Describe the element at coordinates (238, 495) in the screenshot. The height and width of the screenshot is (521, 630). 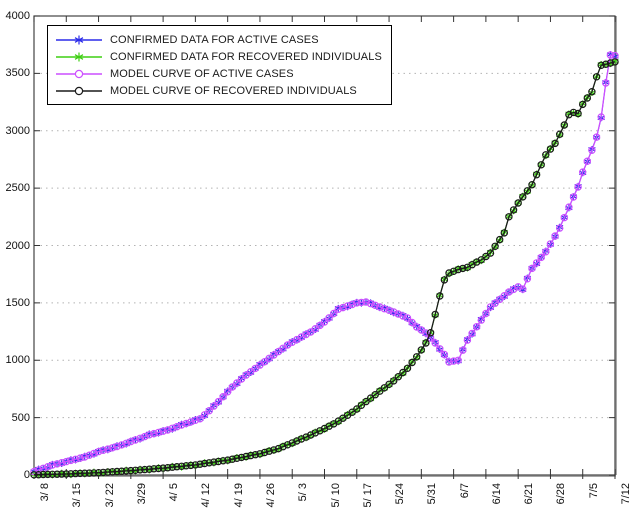
I see `x-tick-label: 4/ 19` at that location.